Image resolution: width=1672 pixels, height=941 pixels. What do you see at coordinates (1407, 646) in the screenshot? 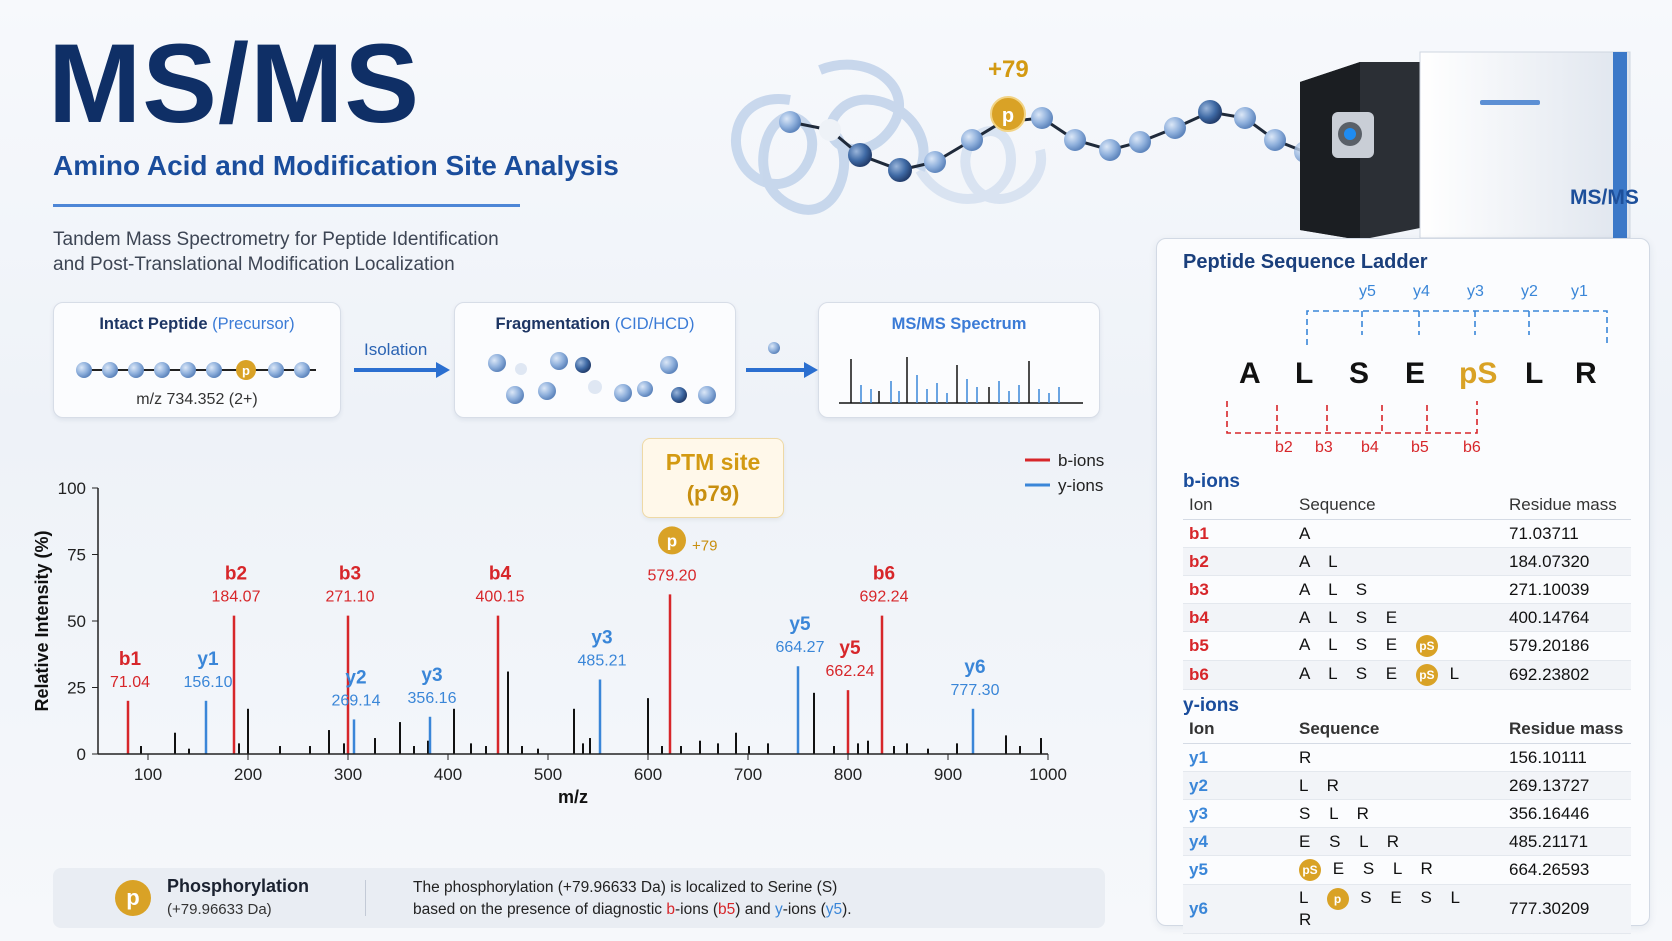
I see `table-row: b5 A L S E pS 579.20186` at bounding box center [1407, 646].